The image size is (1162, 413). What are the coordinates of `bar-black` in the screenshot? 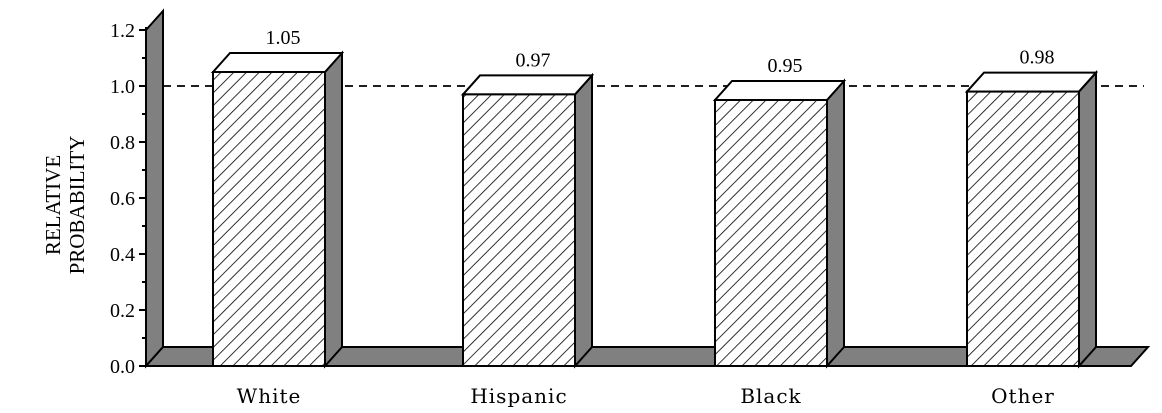 It's located at (779, 223).